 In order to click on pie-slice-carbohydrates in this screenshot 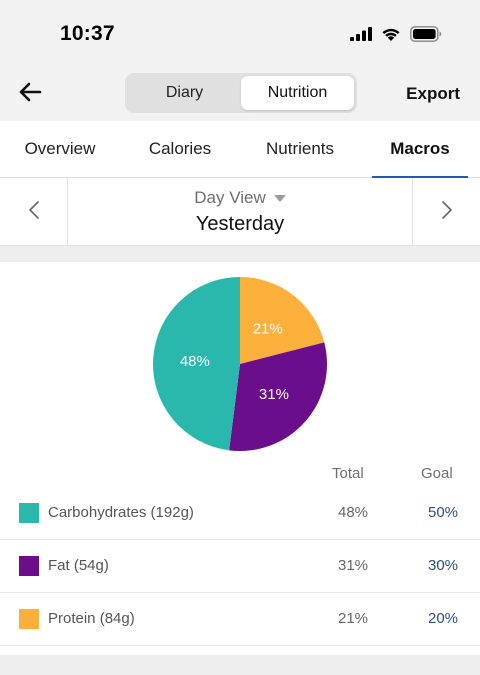, I will do `click(196, 364)`.